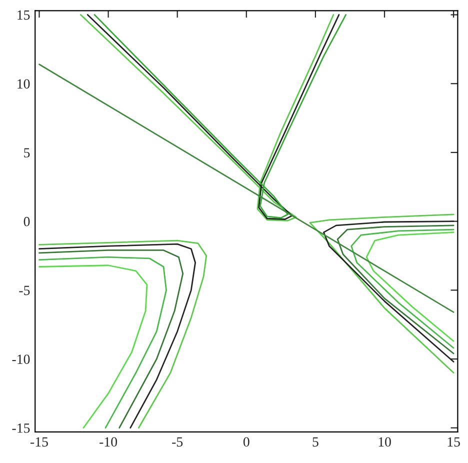 The image size is (468, 463). I want to click on y-tick-label: 5, so click(27, 153).